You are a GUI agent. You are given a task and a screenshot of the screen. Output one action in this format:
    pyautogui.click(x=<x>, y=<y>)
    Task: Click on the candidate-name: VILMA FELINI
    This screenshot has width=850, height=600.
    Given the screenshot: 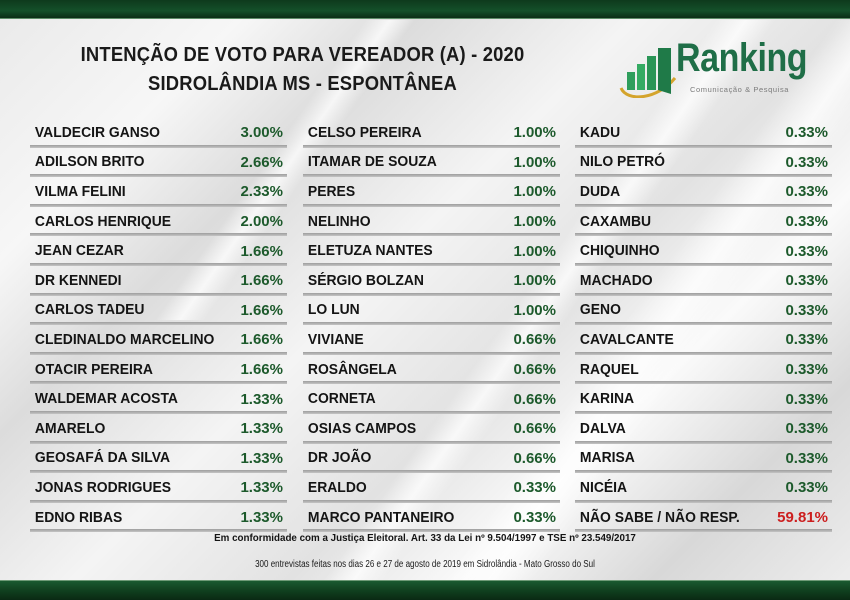 What is the action you would take?
    pyautogui.click(x=80, y=191)
    